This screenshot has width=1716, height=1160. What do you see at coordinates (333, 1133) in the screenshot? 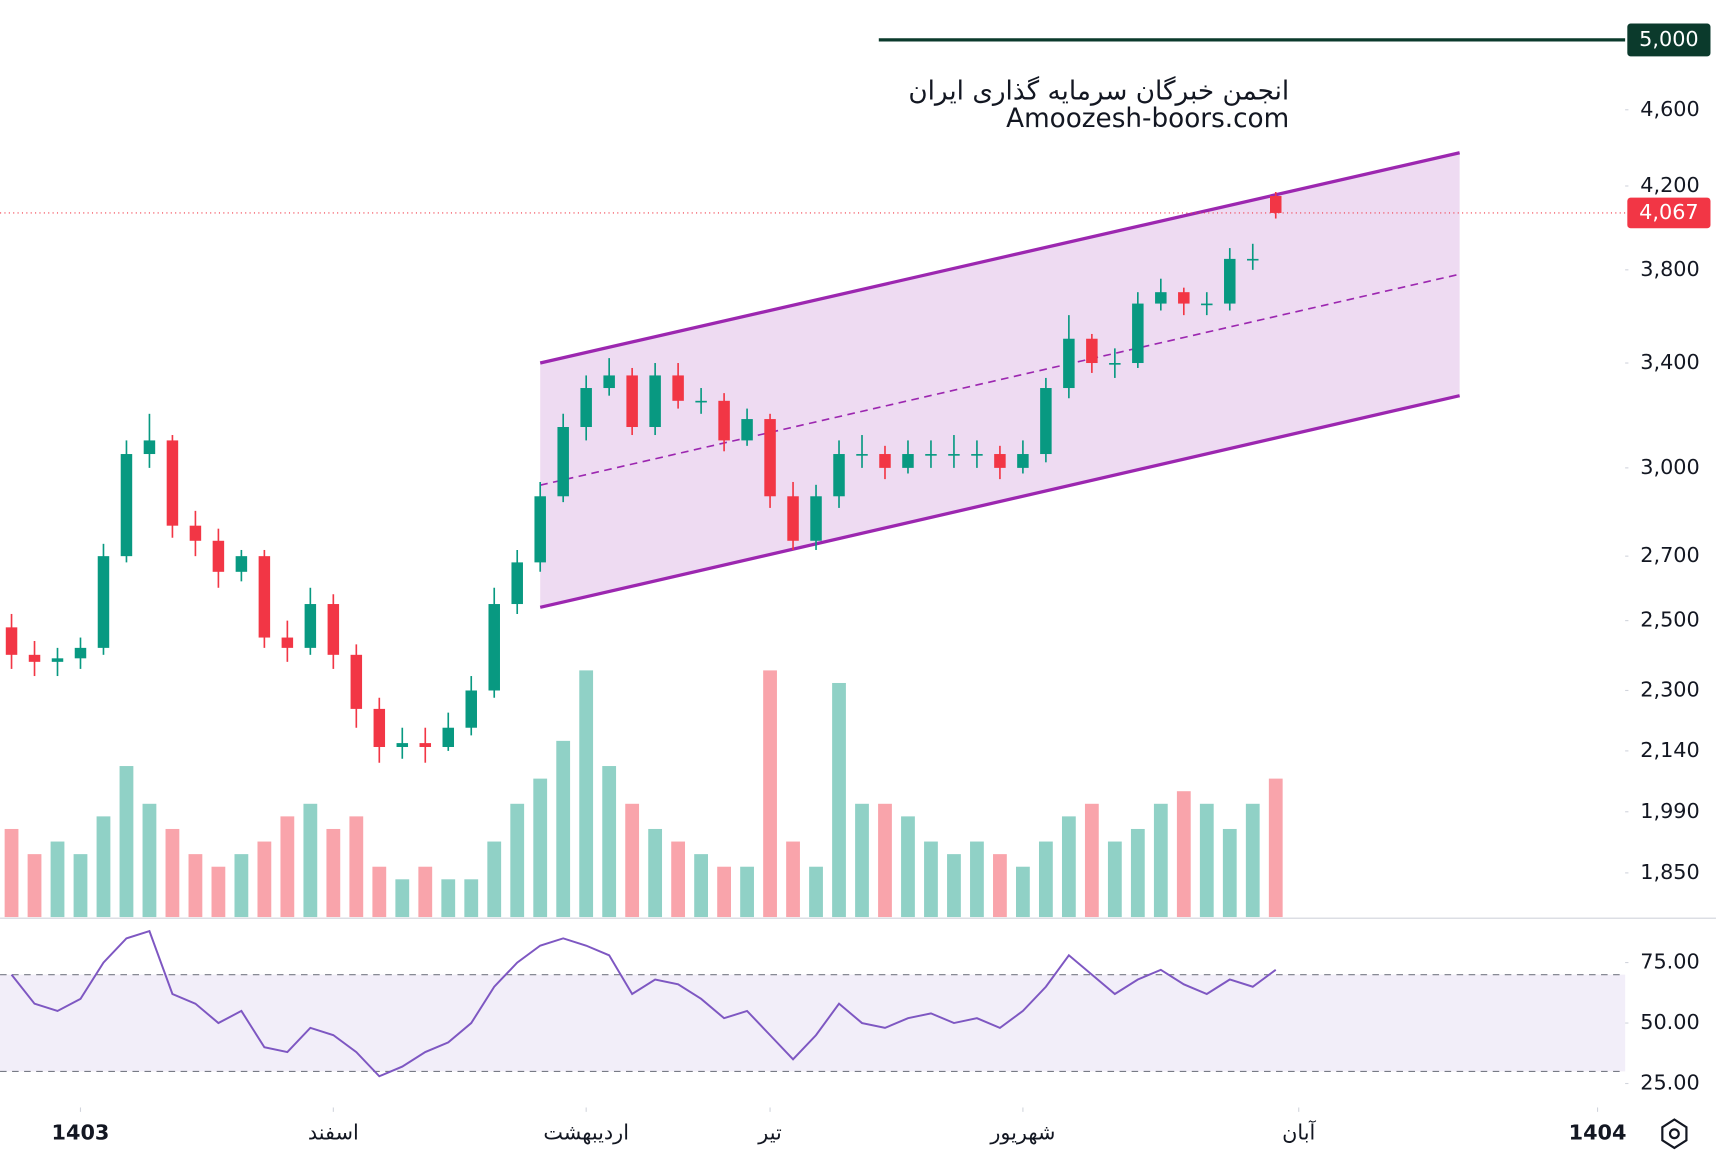
I see `x-tick-label: اسفند` at bounding box center [333, 1133].